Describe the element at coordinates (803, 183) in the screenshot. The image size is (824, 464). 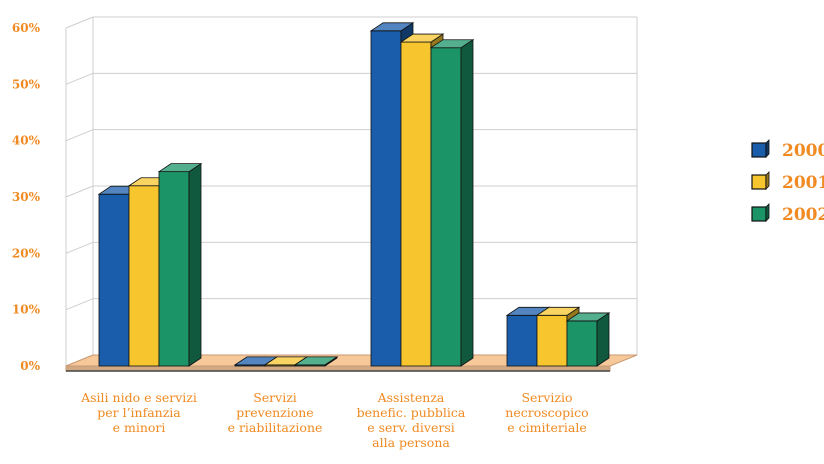
I see `legend-label: 2001` at that location.